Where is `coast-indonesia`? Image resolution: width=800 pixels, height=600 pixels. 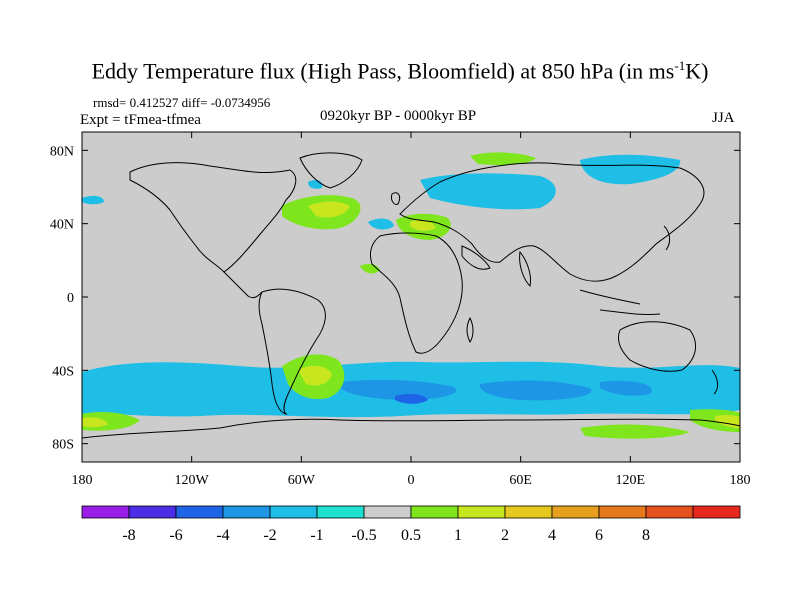
coast-indonesia is located at coordinates (620, 302).